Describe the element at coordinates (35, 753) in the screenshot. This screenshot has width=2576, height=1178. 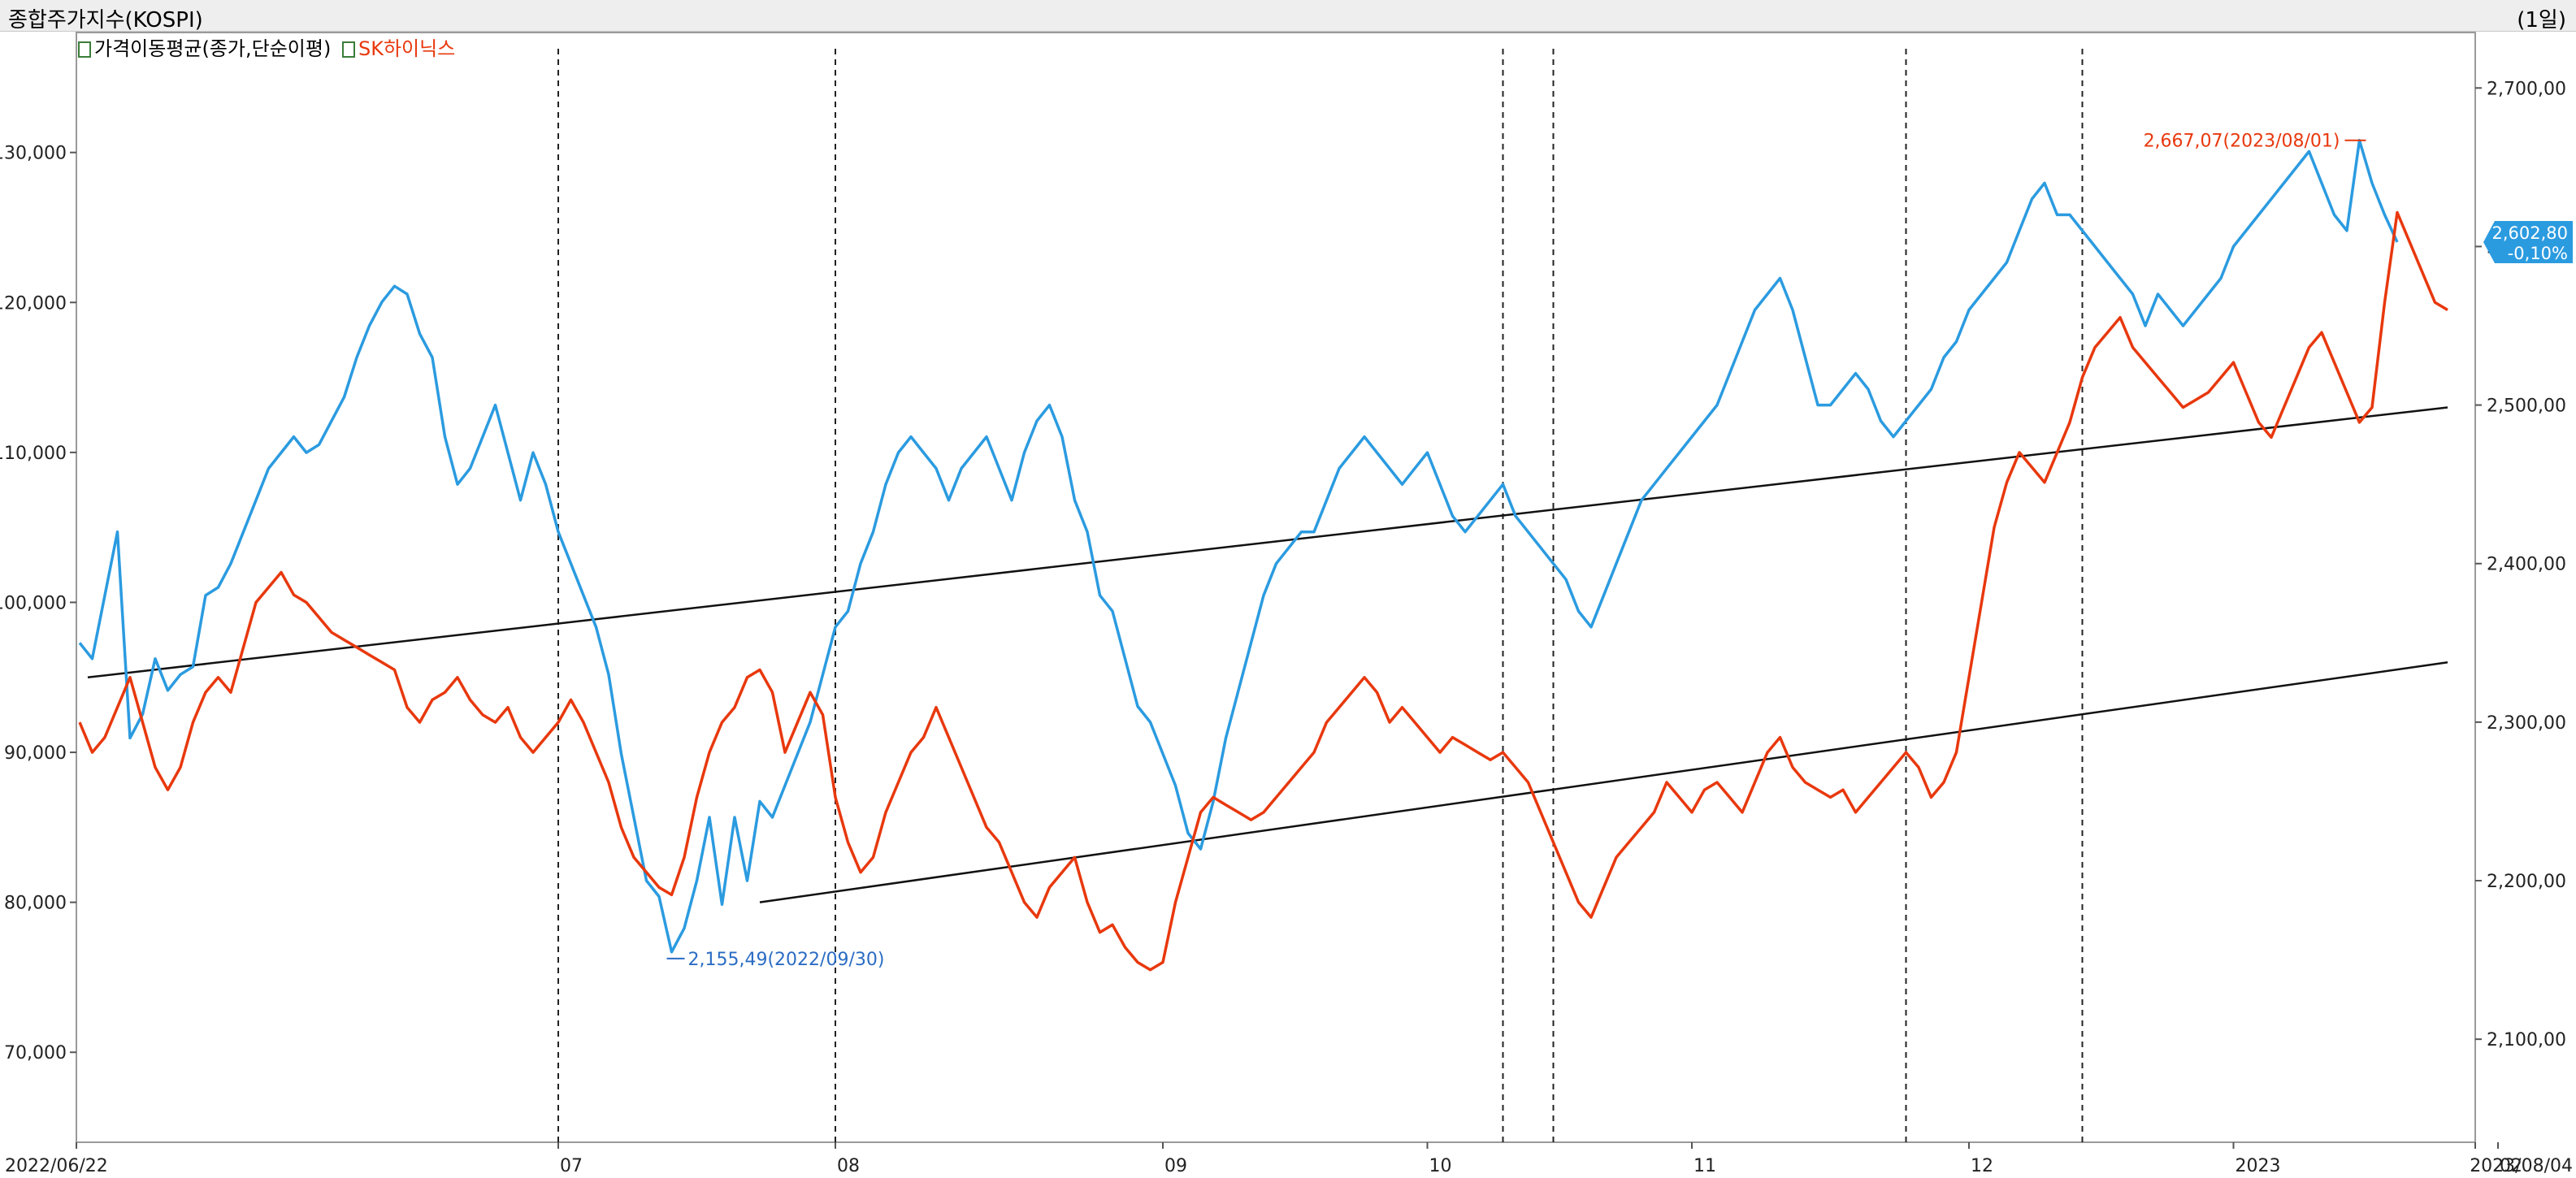
I see `left-tick-label: 90,000` at that location.